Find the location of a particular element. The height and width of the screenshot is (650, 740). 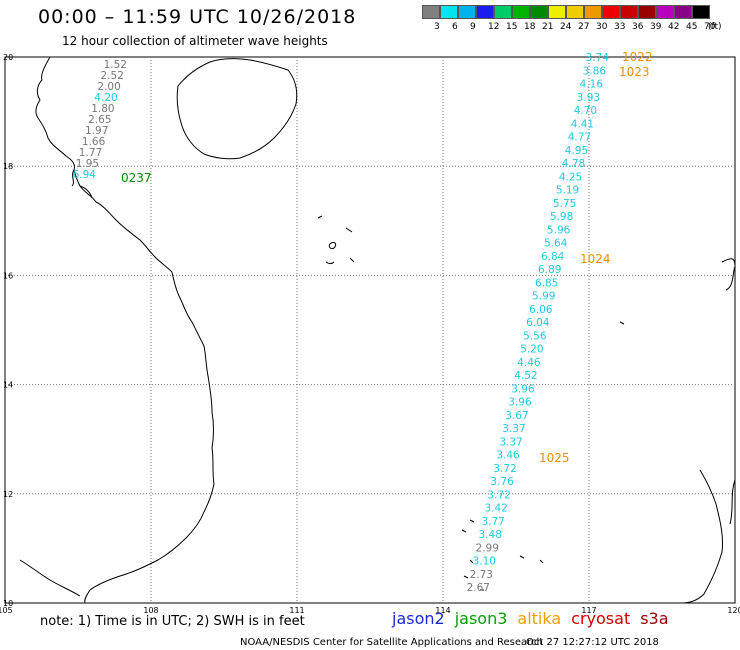

wave-height-value: 4.52 is located at coordinates (525, 376).